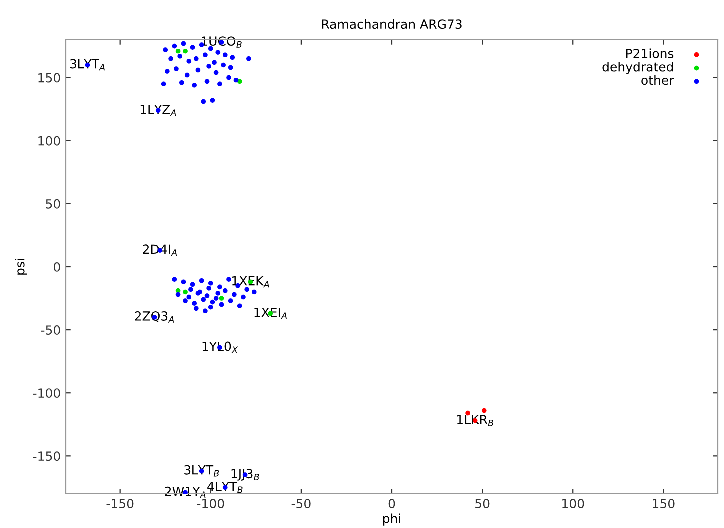 The image size is (724, 528). Describe the element at coordinates (57, 267) in the screenshot. I see `y-tick-label: 0` at that location.